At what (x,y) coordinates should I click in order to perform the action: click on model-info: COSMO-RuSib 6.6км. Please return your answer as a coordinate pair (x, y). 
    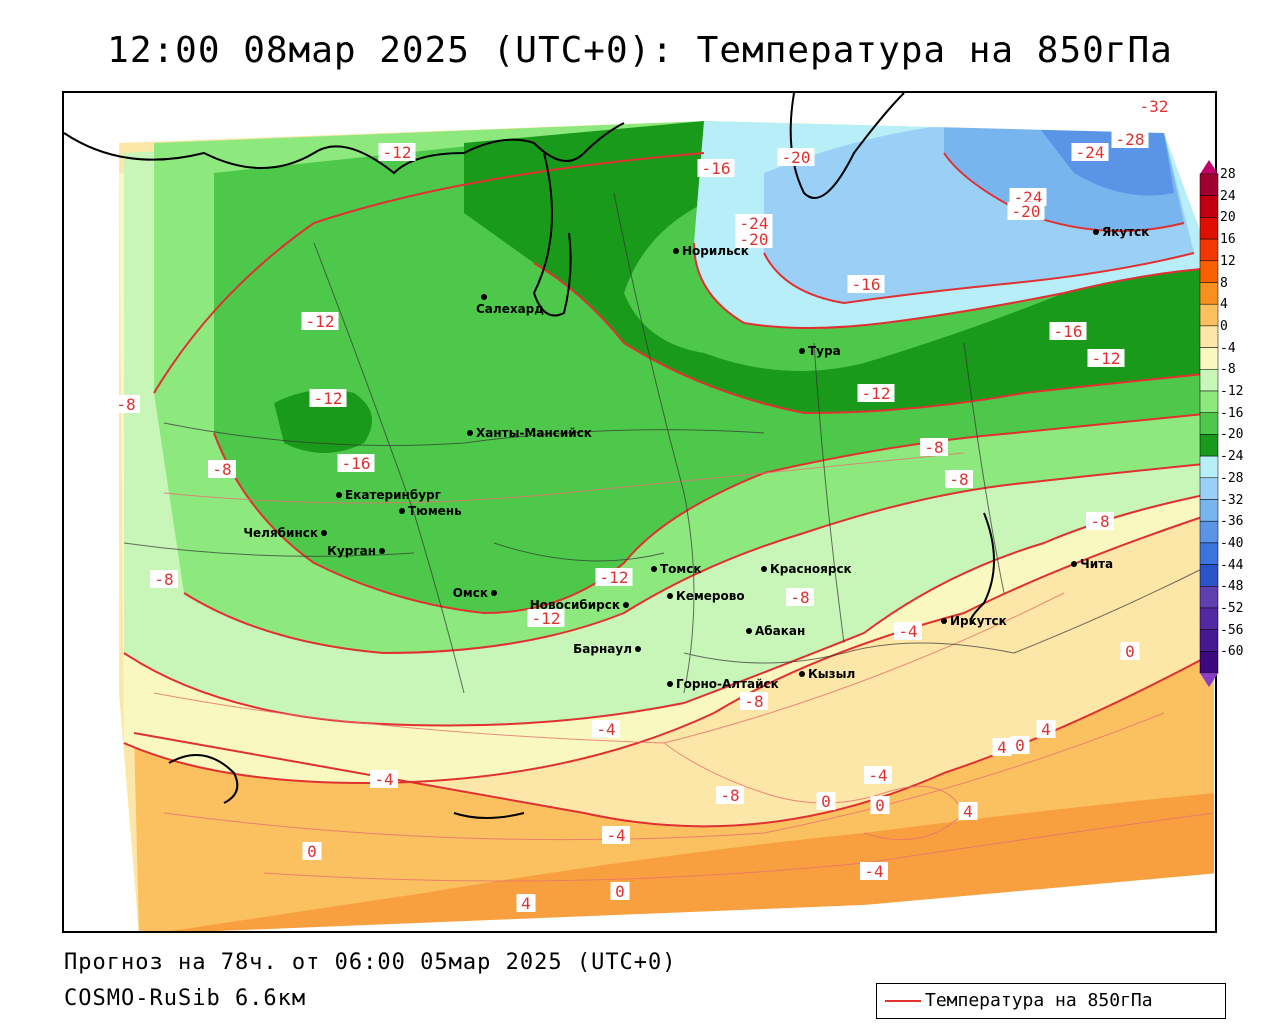
    Looking at the image, I should click on (185, 998).